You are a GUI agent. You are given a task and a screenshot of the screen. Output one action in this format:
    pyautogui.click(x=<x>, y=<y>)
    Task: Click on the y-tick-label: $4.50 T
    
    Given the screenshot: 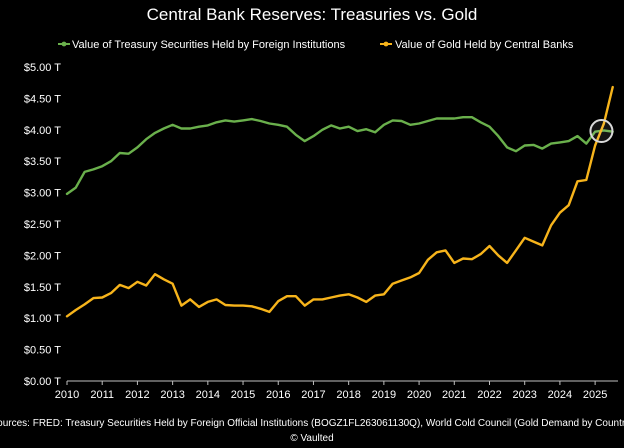 What is the action you would take?
    pyautogui.click(x=42, y=99)
    